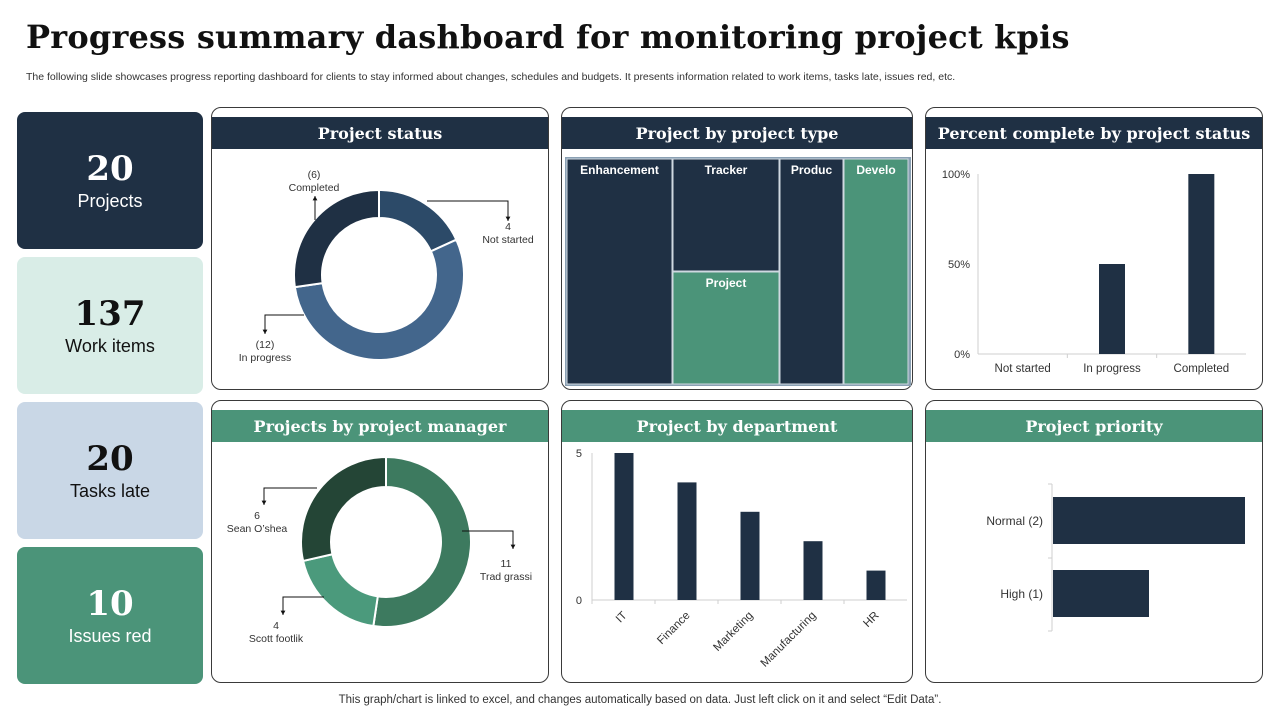 This screenshot has height=720, width=1280. Describe the element at coordinates (284, 324) in the screenshot. I see `in-progress-leader` at that location.